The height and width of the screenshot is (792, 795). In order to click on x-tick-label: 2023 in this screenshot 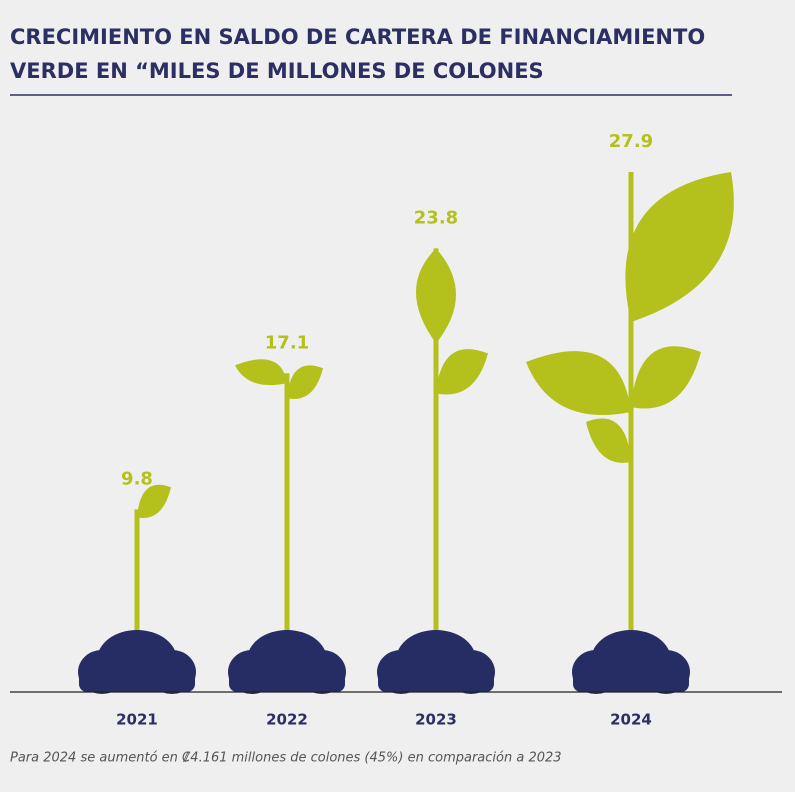, I will do `click(436, 720)`.